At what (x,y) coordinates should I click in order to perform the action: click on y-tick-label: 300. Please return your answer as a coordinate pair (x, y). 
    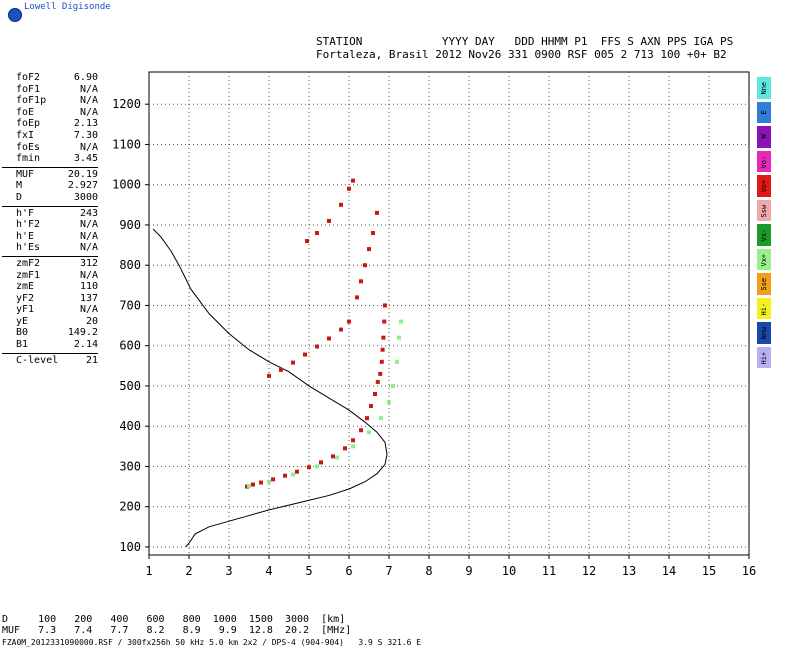
    Looking at the image, I should click on (130, 466).